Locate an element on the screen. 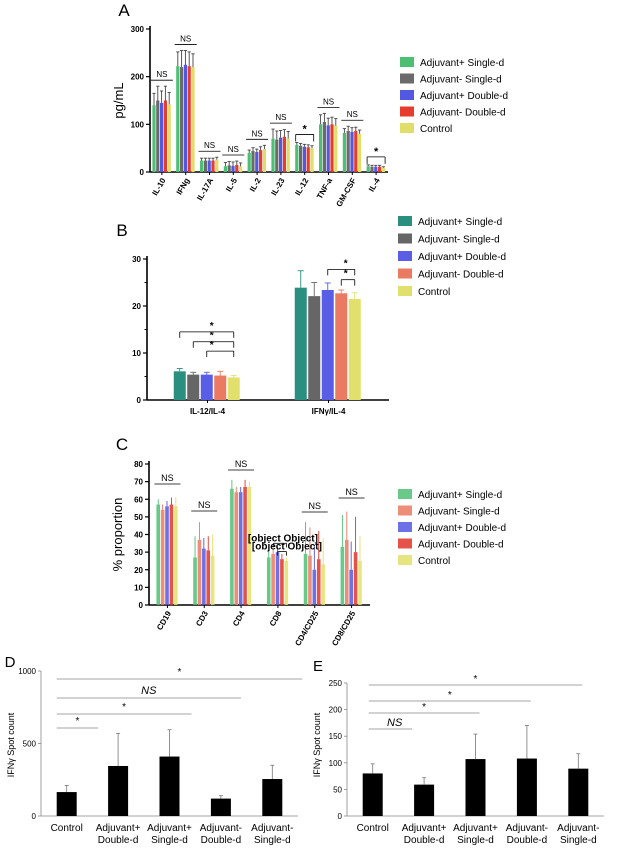 The height and width of the screenshot is (850, 617). y-tick-label: 10 is located at coordinates (136, 353).